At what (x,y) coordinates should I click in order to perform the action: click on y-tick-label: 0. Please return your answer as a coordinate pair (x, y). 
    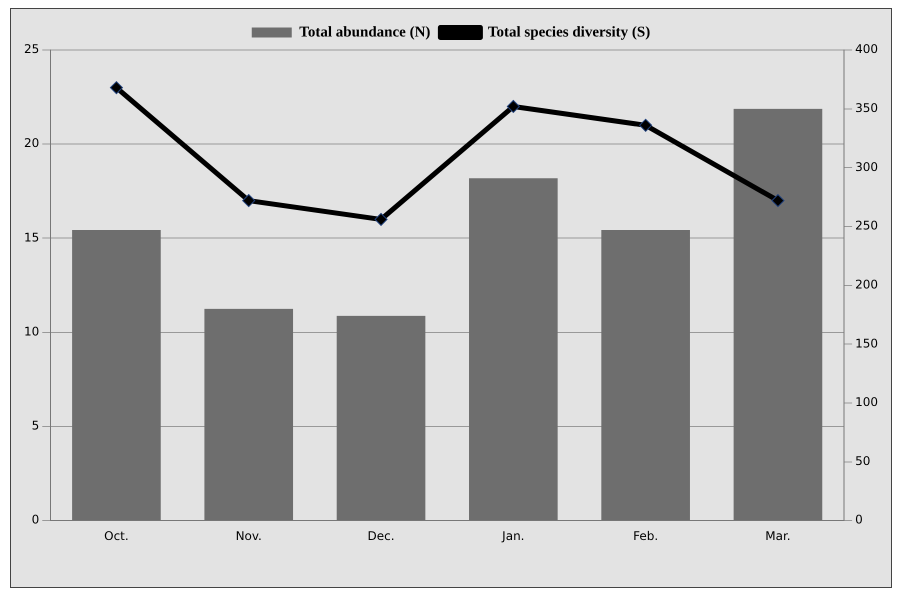
    Looking at the image, I should click on (36, 519).